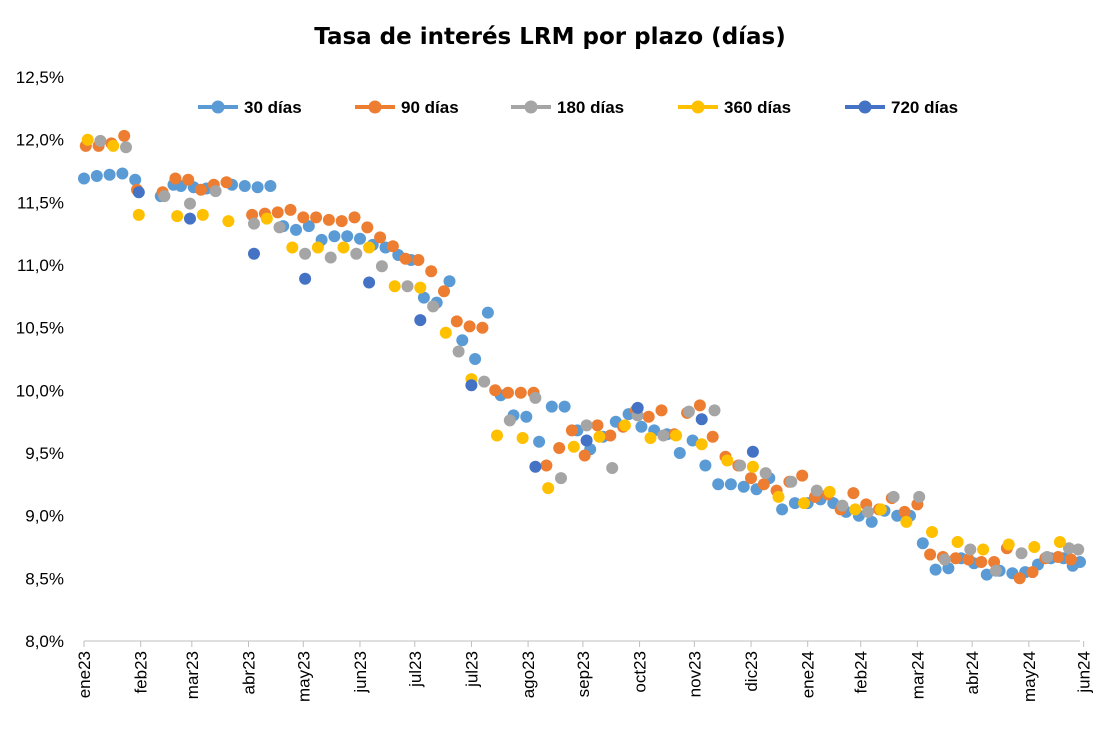 This screenshot has width=1101, height=735. What do you see at coordinates (583, 674) in the screenshot?
I see `x-tick-label: sep23` at bounding box center [583, 674].